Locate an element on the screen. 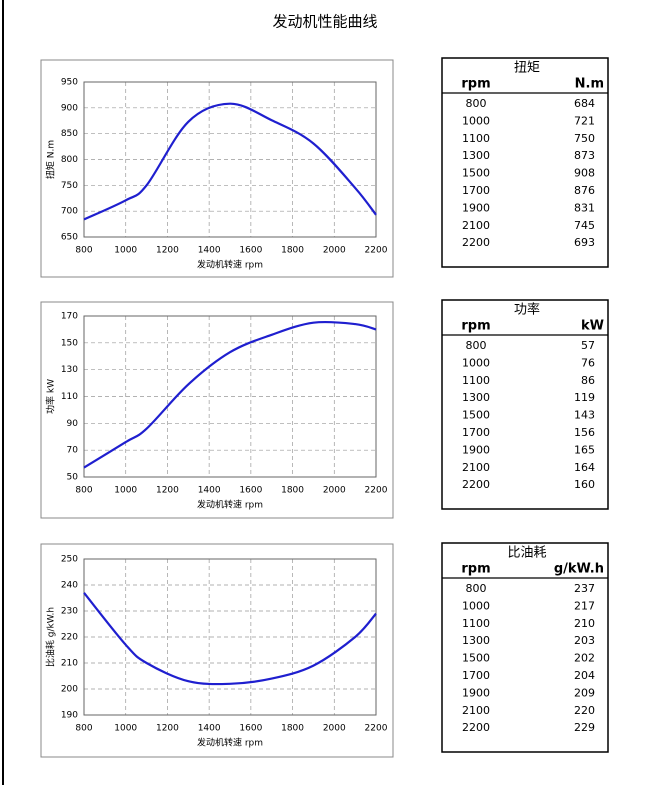  y-tick-label: 220 is located at coordinates (69, 638).